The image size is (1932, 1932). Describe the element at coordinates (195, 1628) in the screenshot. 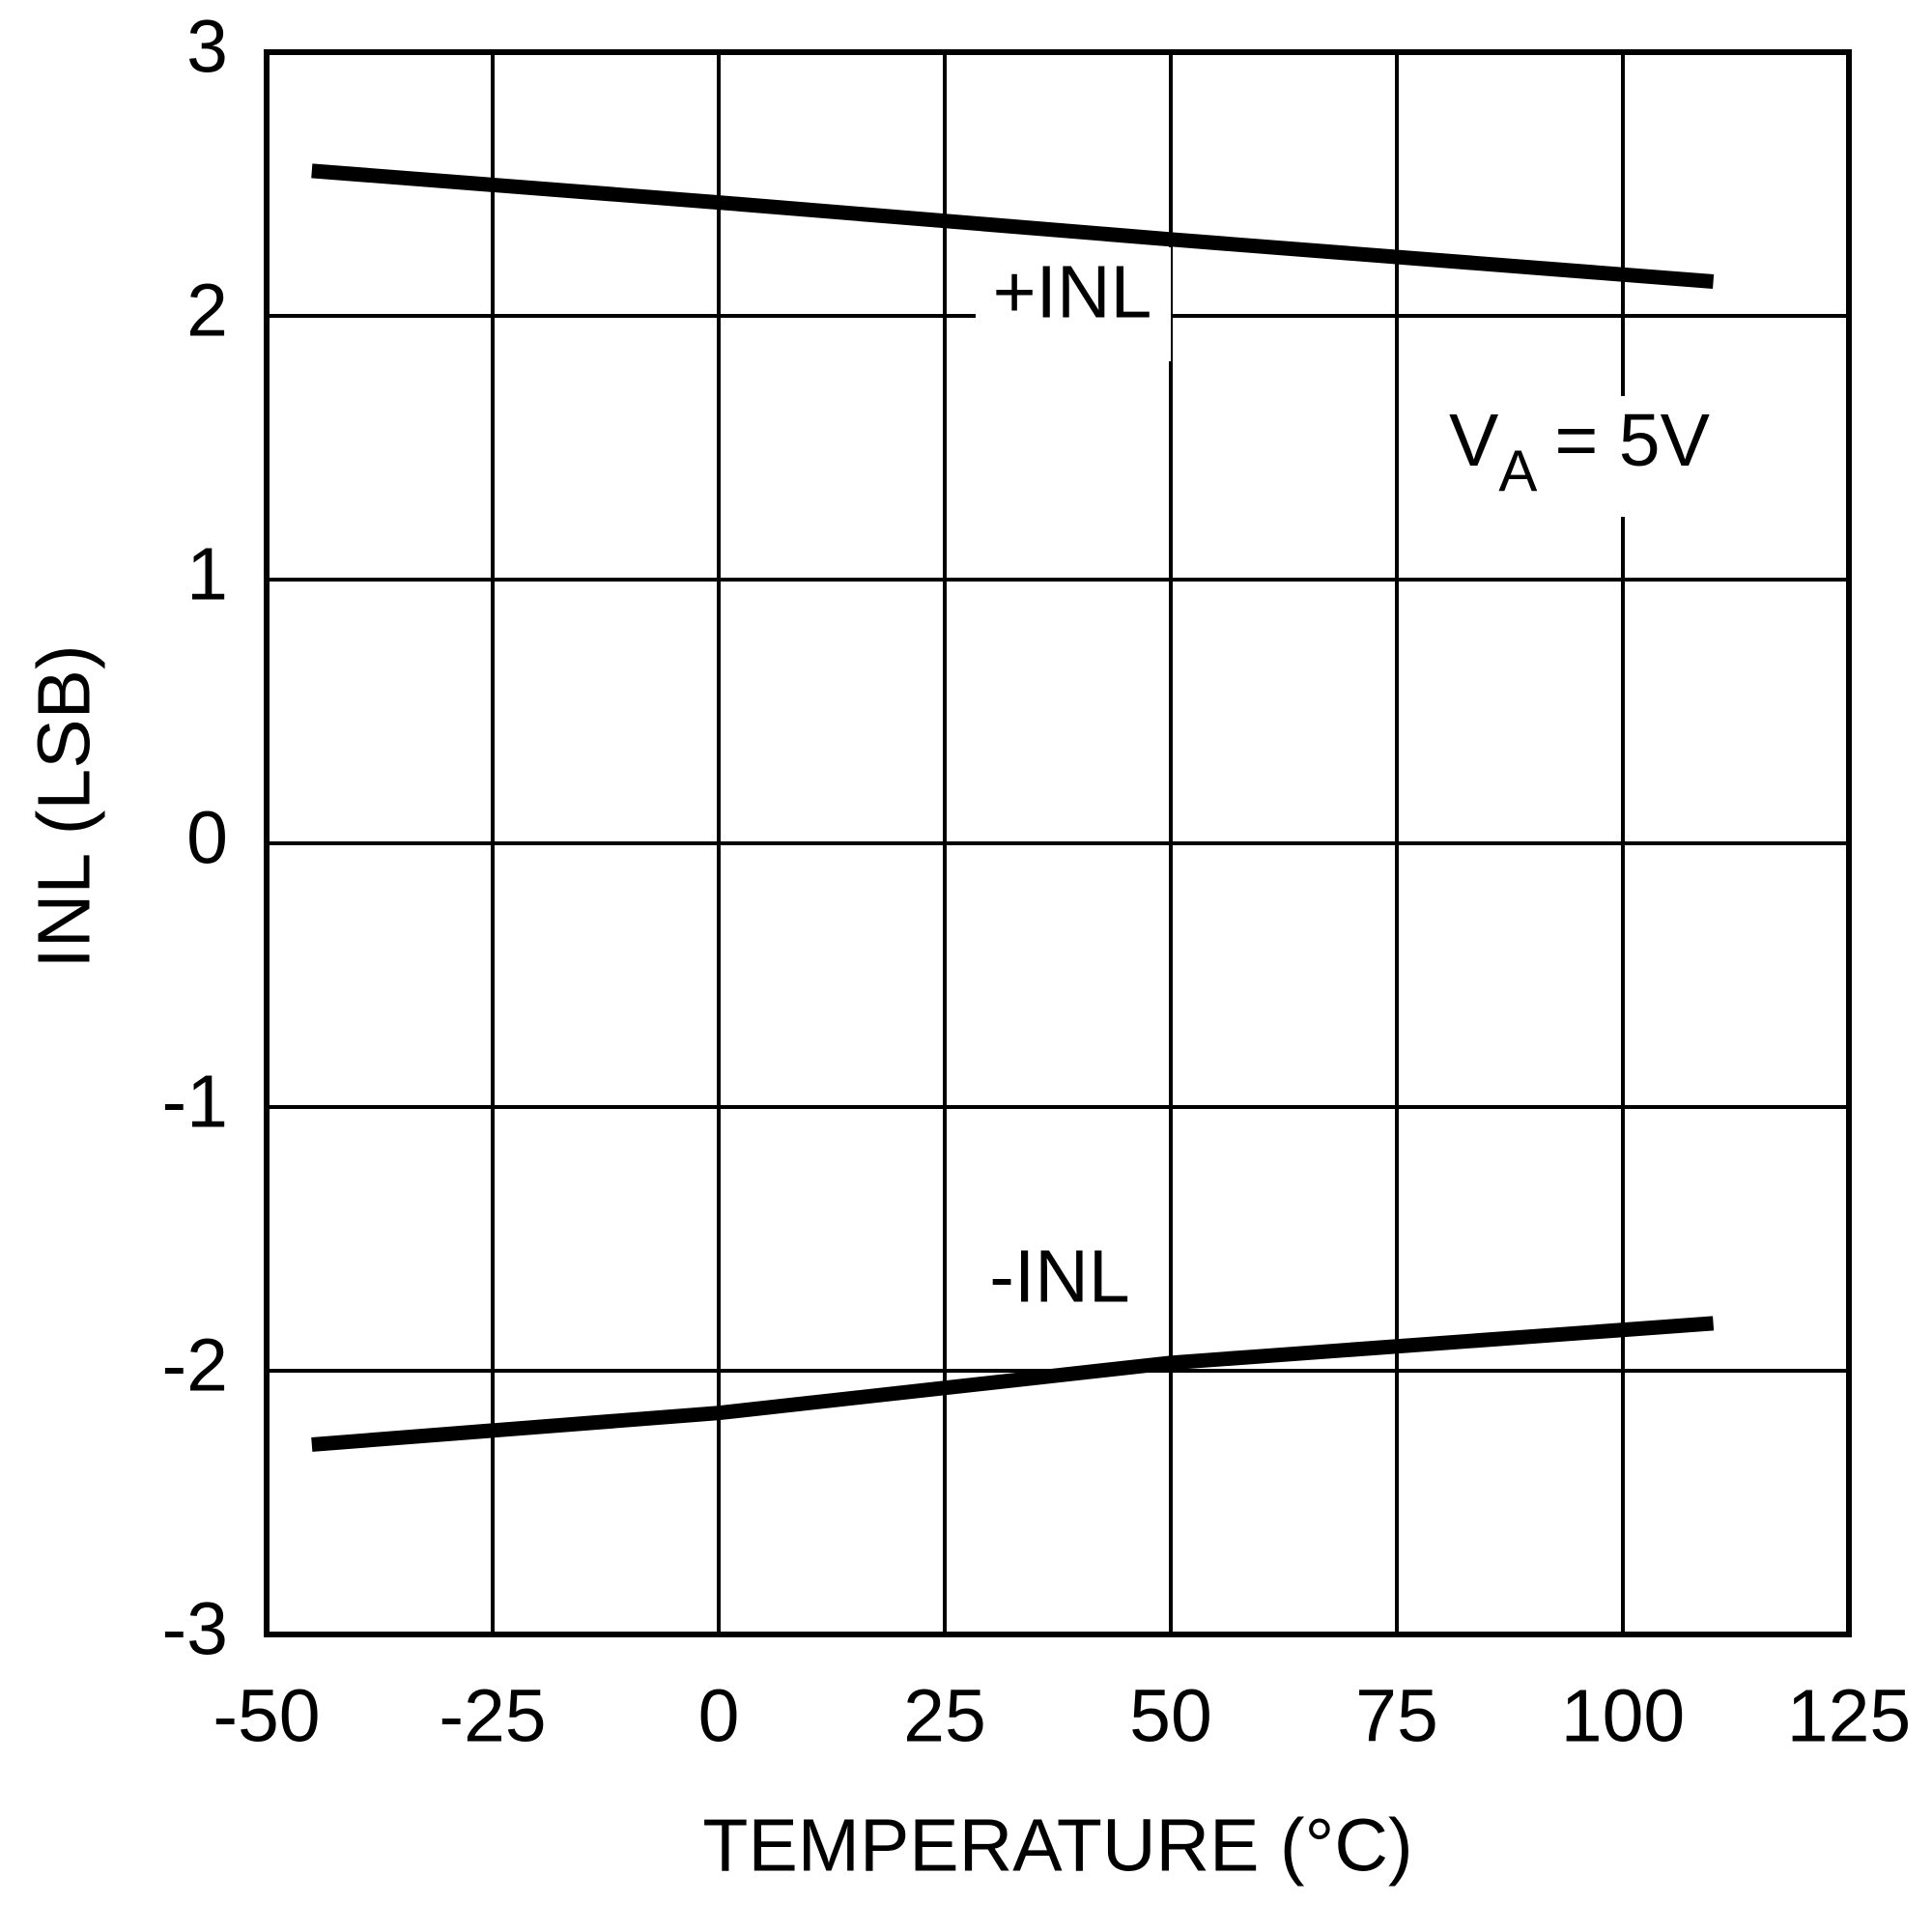

I see `y-tick-label: -3` at that location.